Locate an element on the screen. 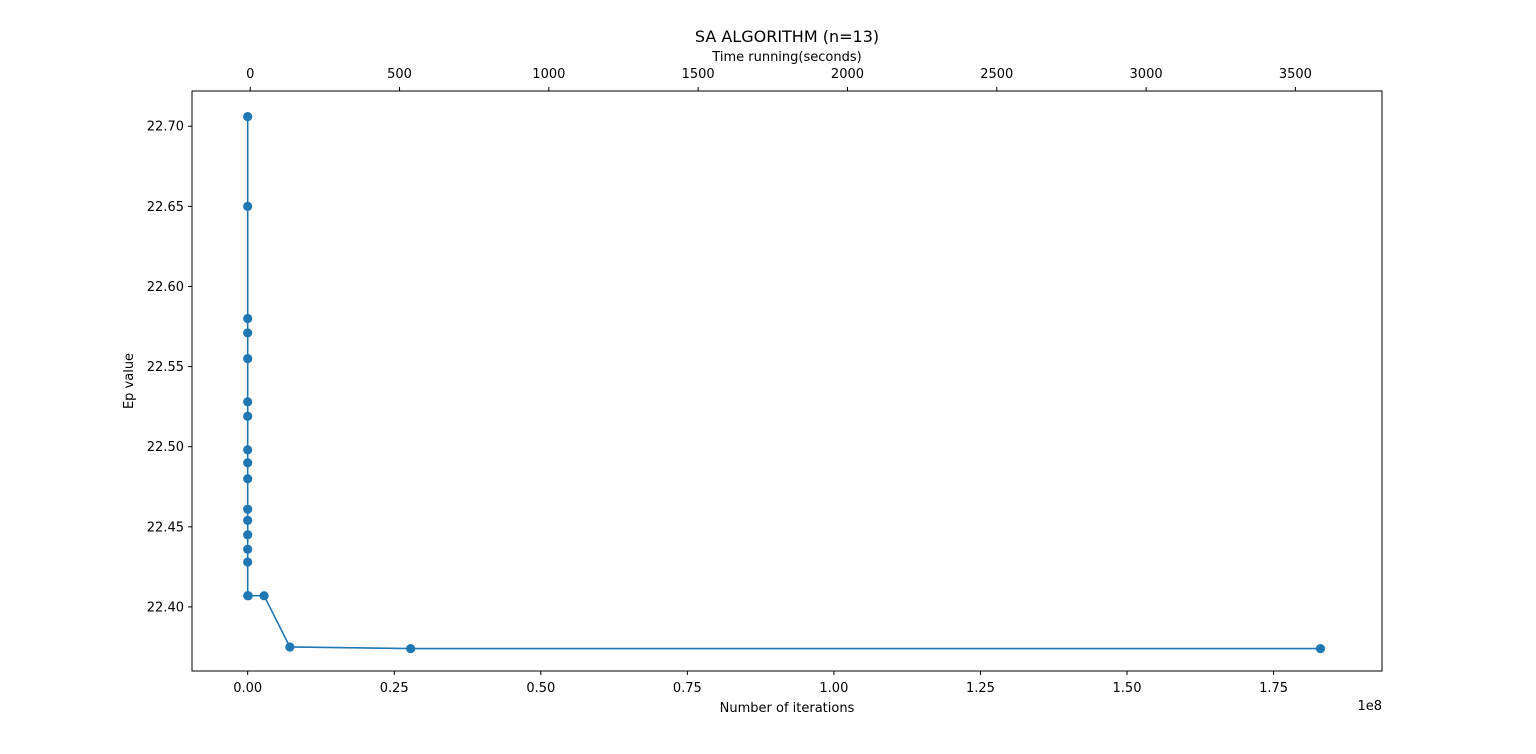 This screenshot has width=1536, height=754. x2-tick-label: 500 is located at coordinates (399, 74).